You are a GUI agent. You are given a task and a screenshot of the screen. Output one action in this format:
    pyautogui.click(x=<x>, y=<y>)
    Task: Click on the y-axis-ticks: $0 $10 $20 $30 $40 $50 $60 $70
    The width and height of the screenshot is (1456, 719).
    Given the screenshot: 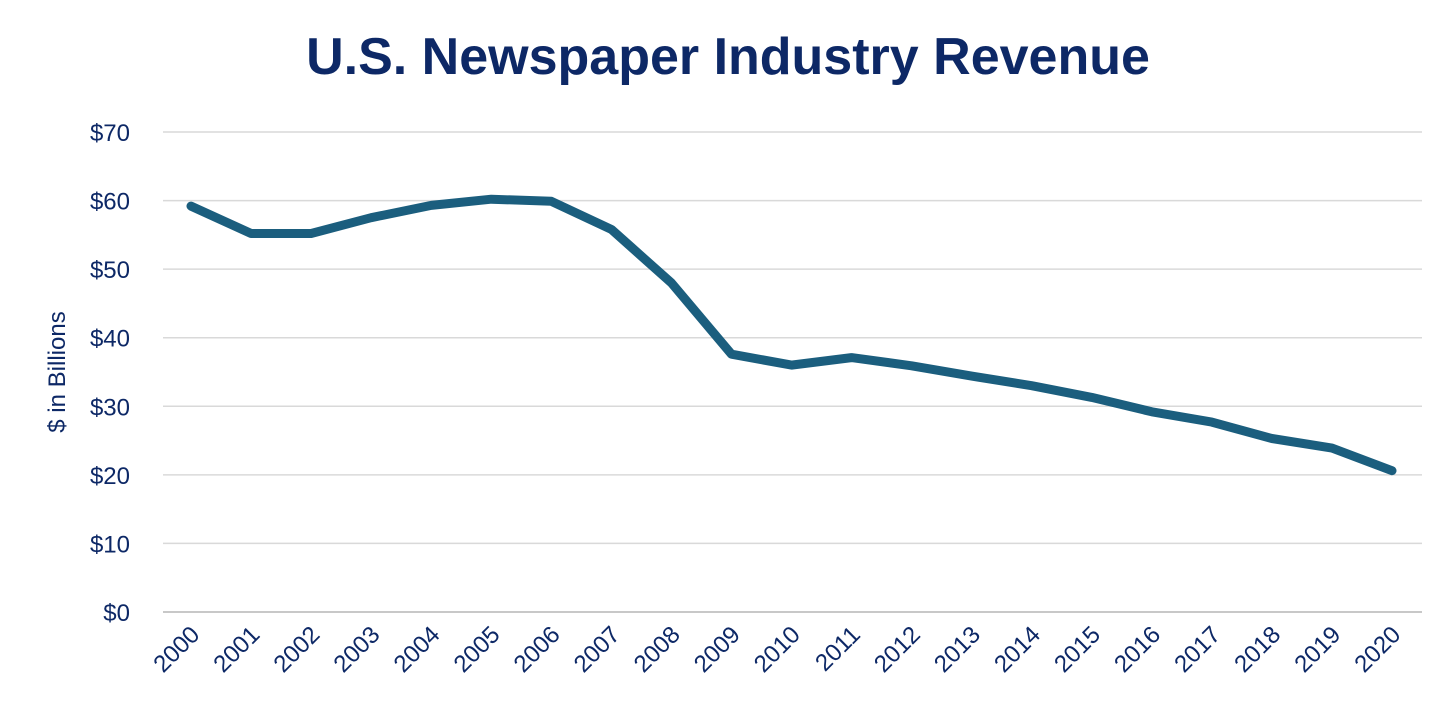 What is the action you would take?
    pyautogui.click(x=110, y=373)
    